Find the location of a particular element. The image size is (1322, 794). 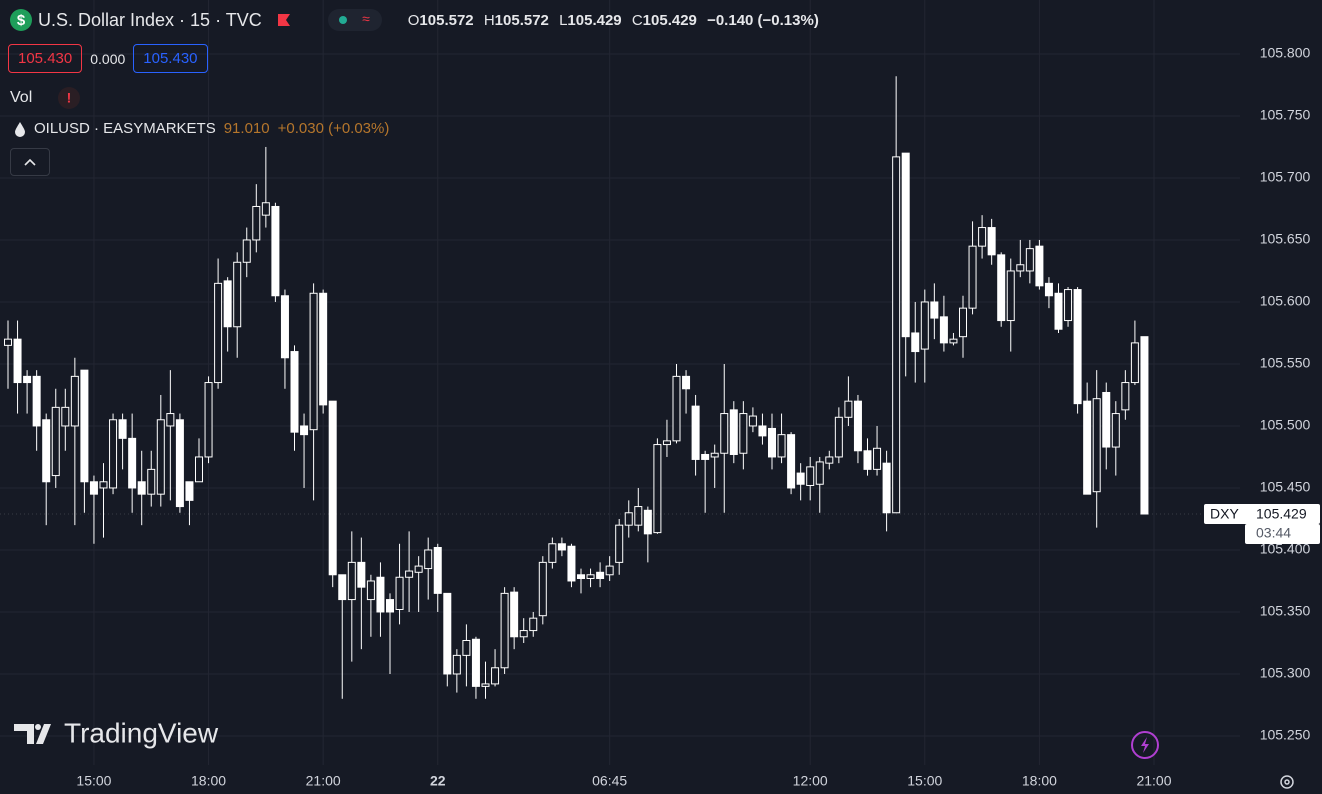

x-tick-label: 22 is located at coordinates (438, 781).